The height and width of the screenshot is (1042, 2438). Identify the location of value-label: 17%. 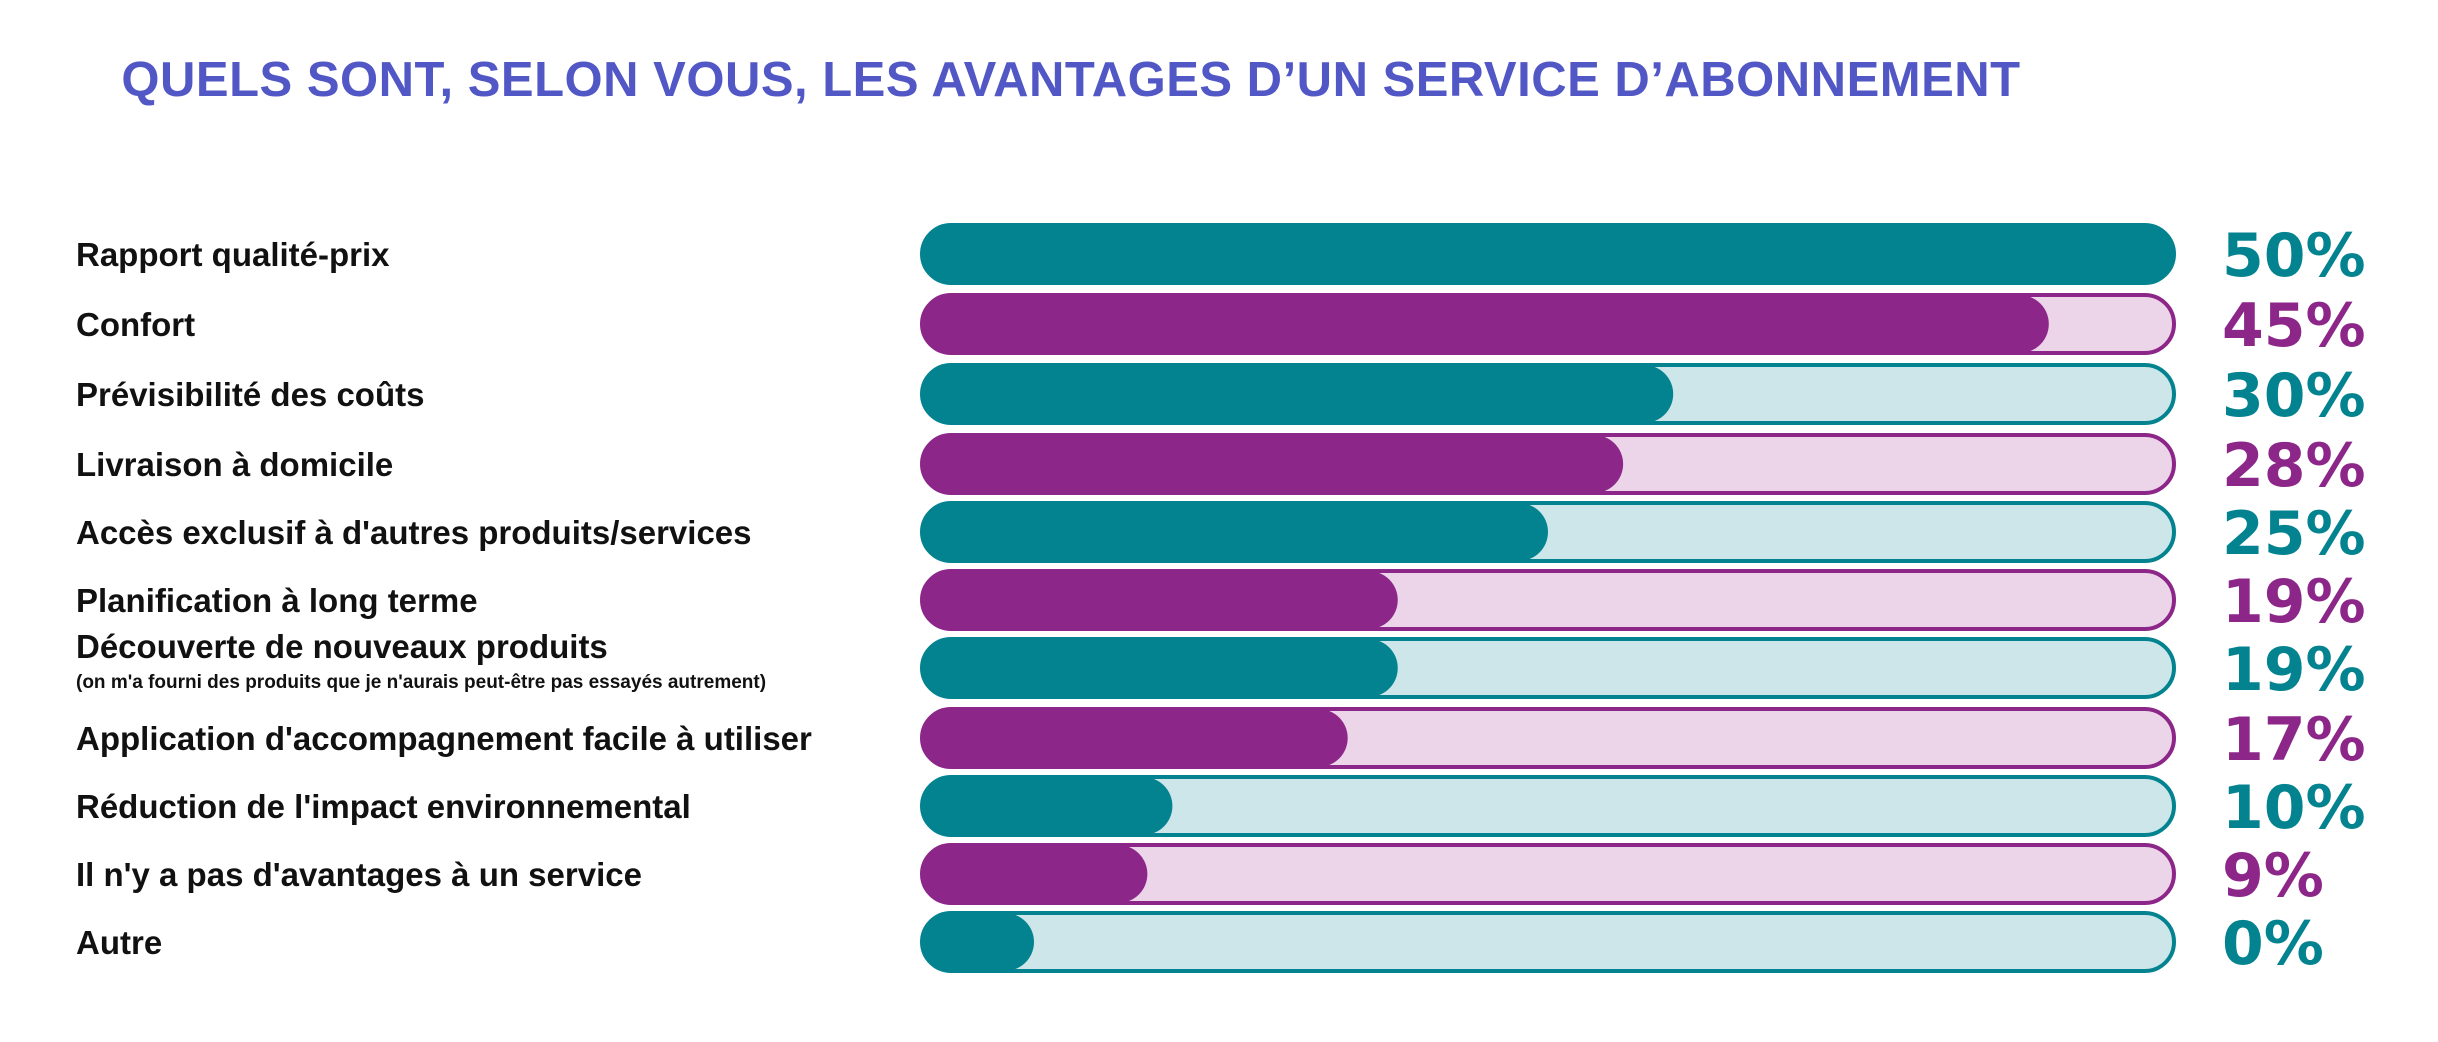
(2294, 740).